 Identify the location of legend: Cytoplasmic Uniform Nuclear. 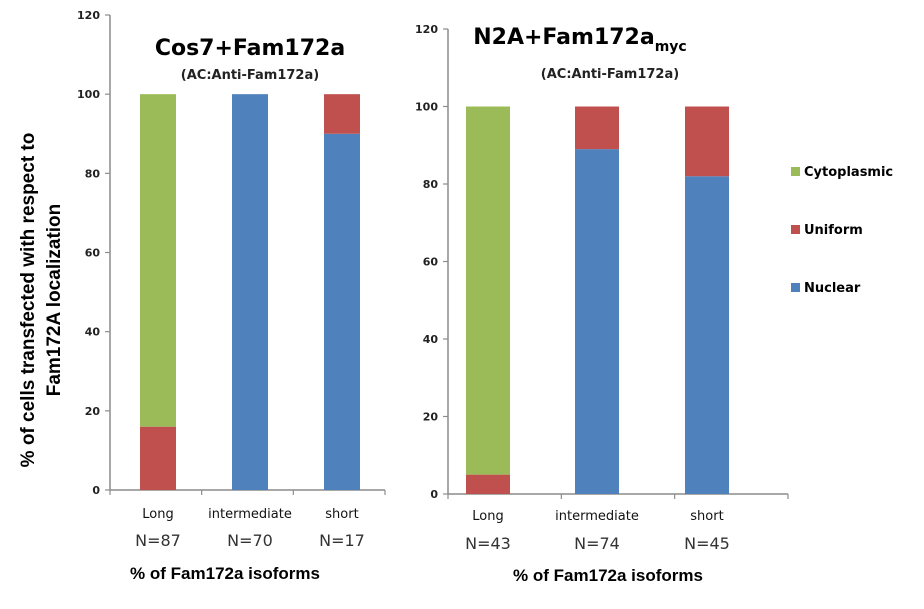
(842, 230).